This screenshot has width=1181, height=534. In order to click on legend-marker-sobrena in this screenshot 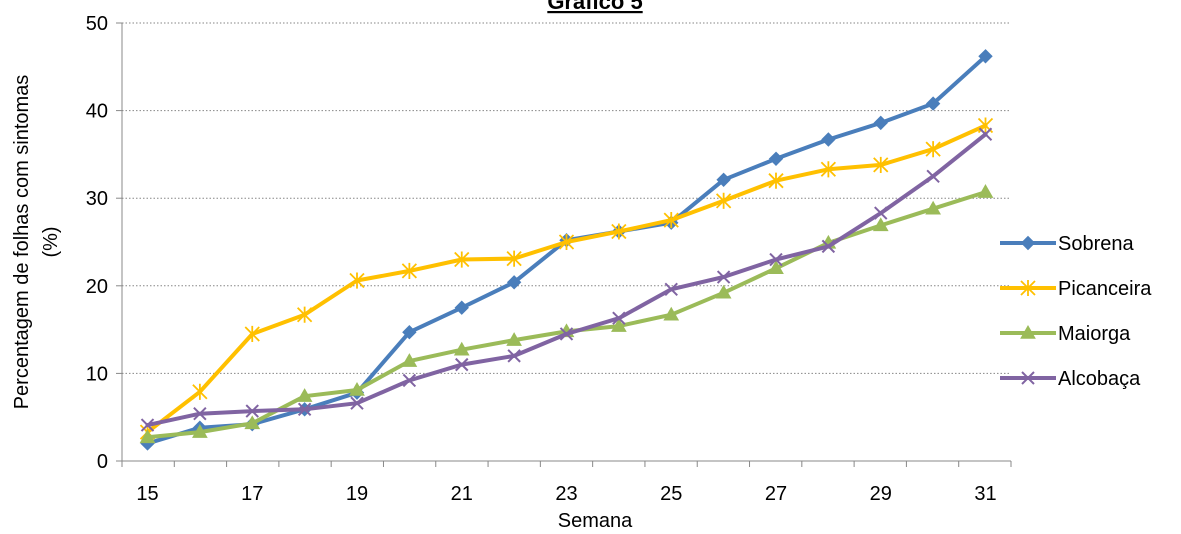, I will do `click(1028, 243)`.